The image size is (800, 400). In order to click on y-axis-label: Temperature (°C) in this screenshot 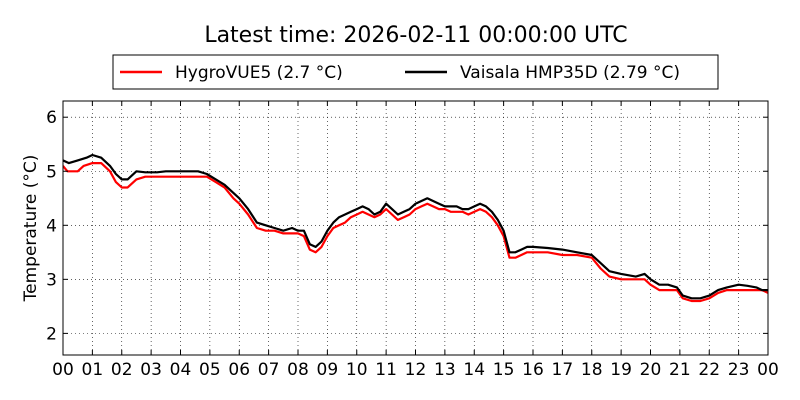, I will do `click(31, 229)`.